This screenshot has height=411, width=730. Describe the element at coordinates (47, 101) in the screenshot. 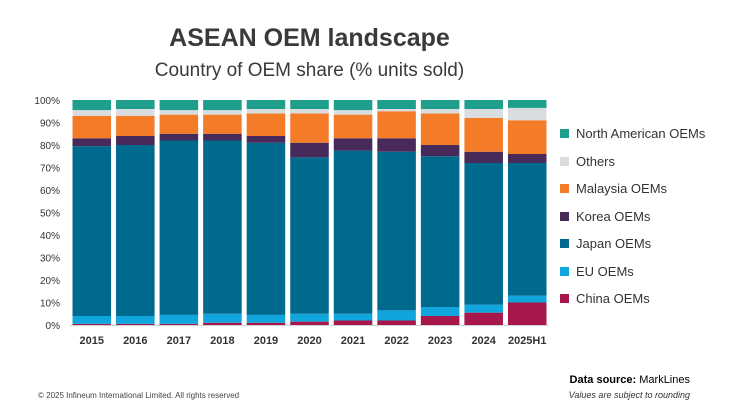

I see `y-tick-label: 100%` at that location.